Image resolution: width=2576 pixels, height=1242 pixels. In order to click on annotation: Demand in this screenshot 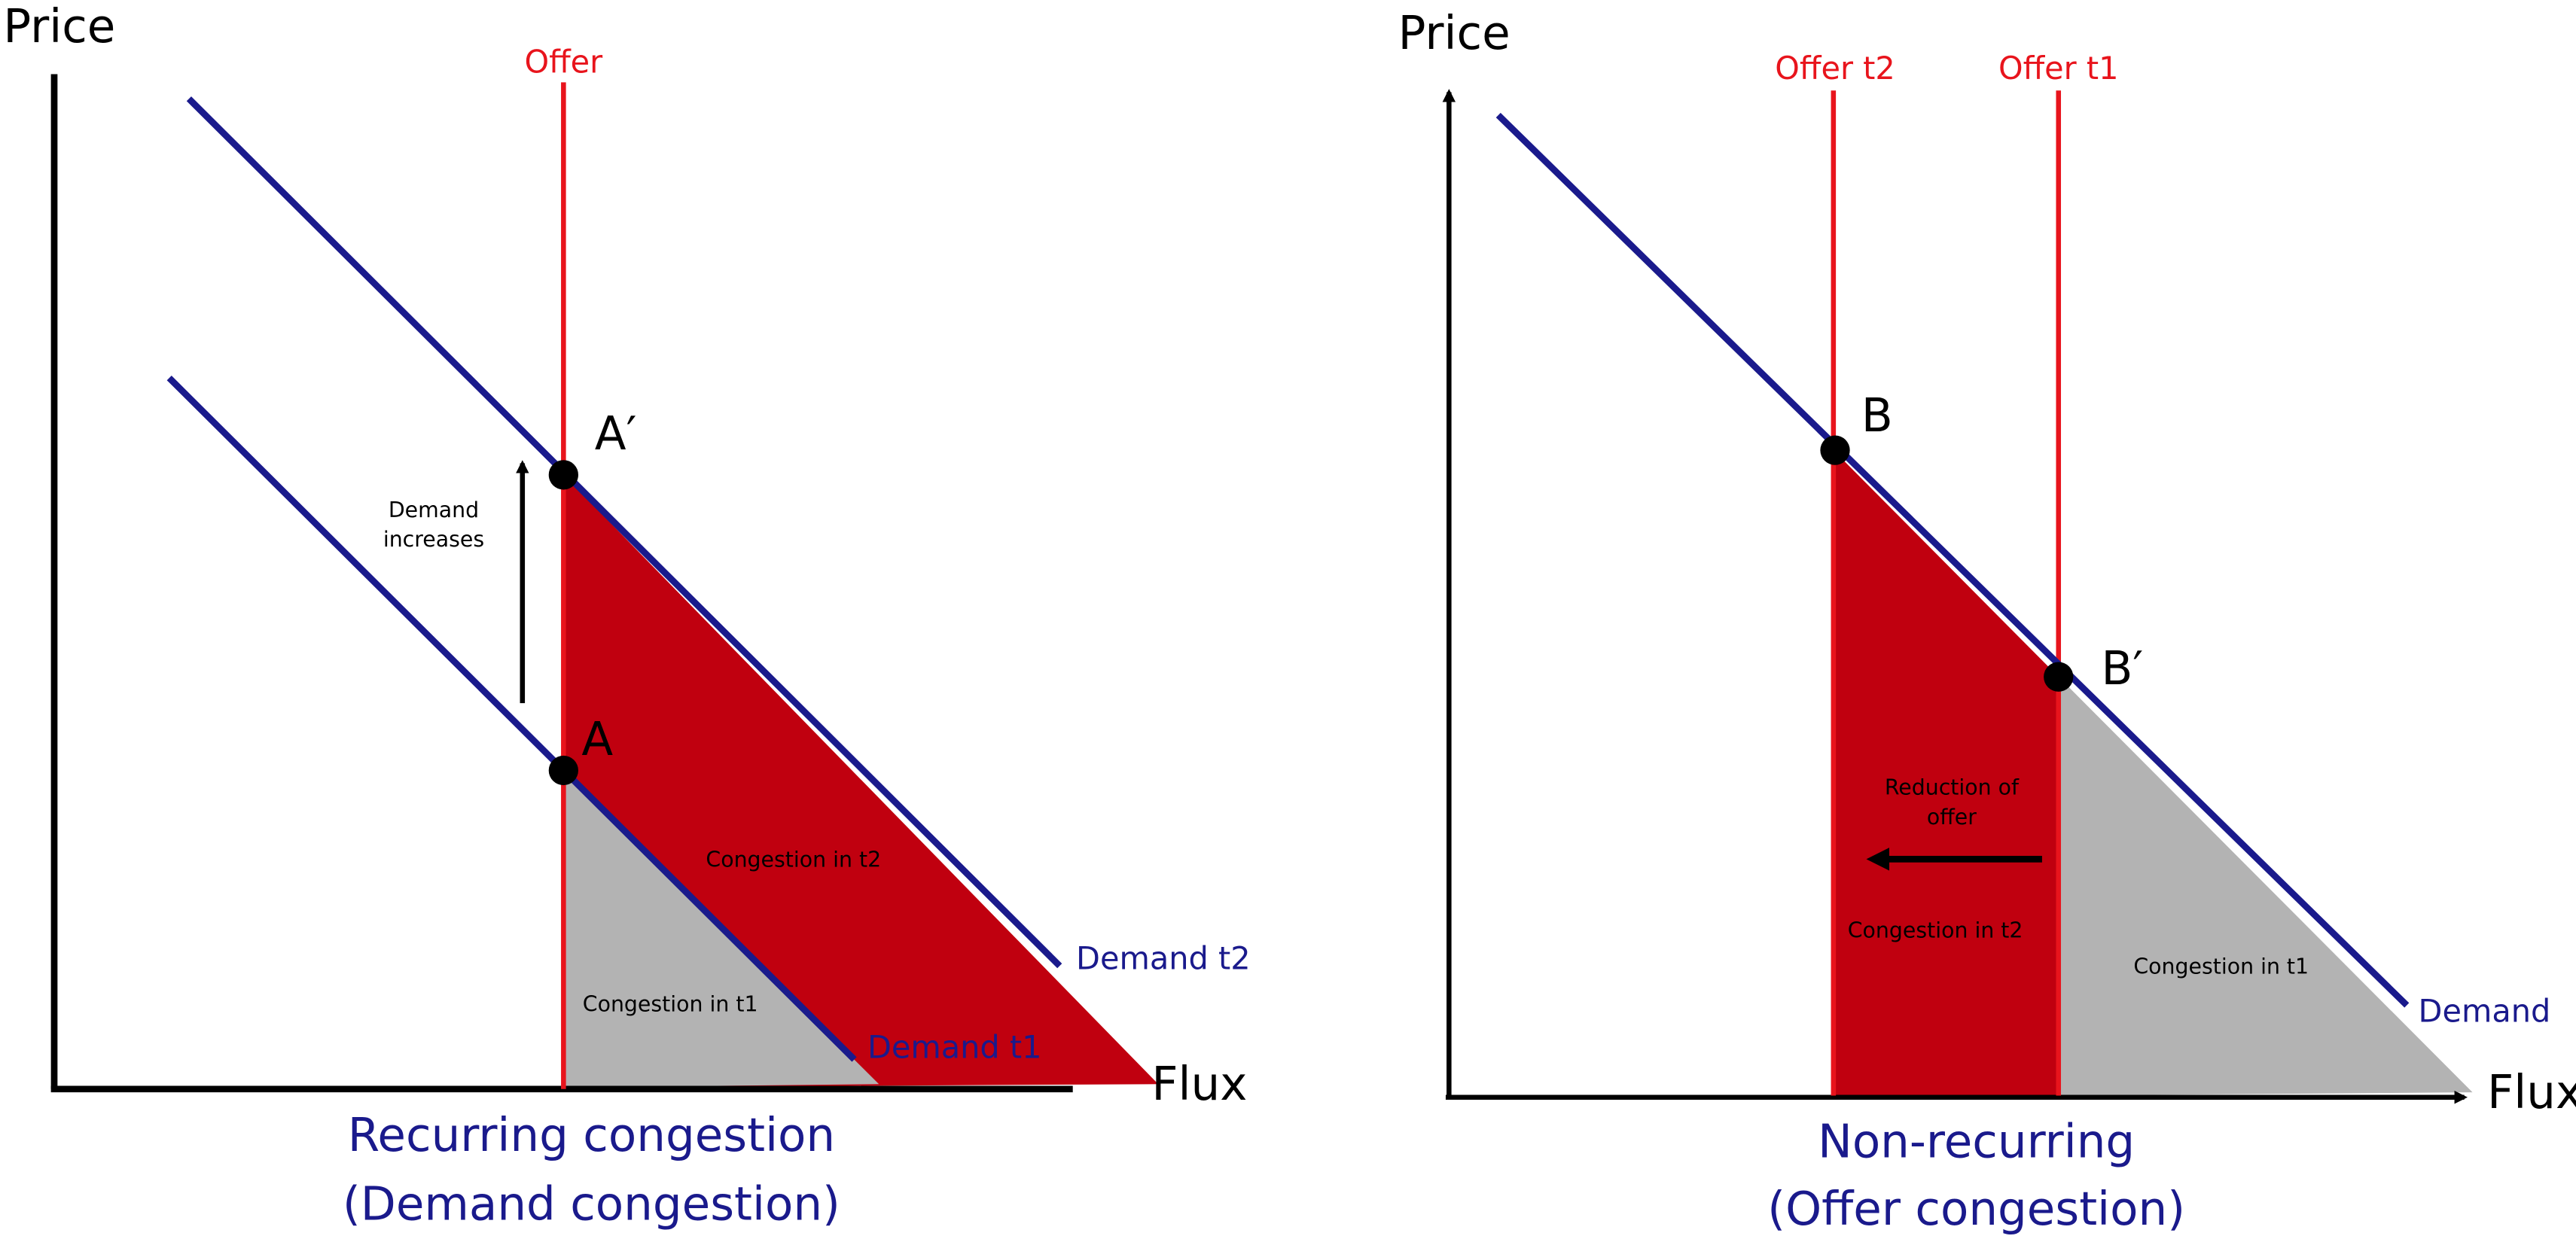, I will do `click(434, 510)`.